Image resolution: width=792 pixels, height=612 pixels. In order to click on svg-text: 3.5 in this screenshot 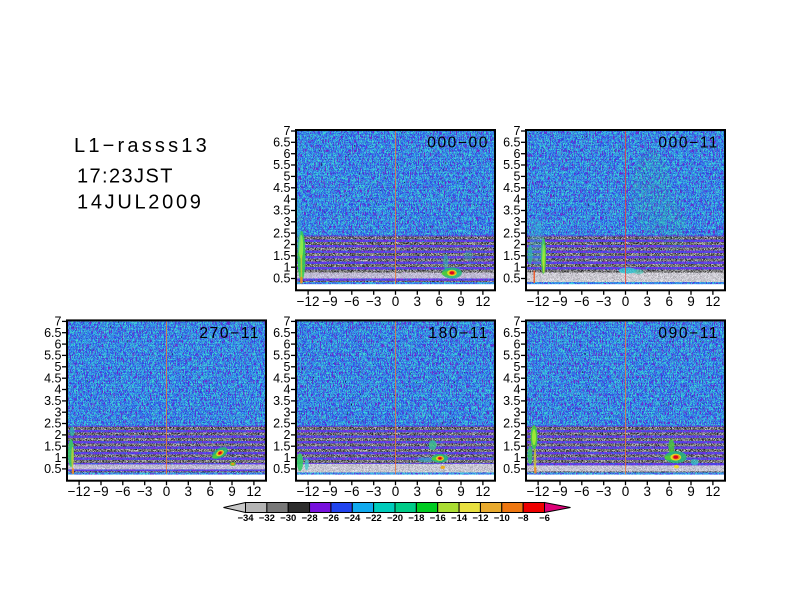, I will do `click(511, 401)`.